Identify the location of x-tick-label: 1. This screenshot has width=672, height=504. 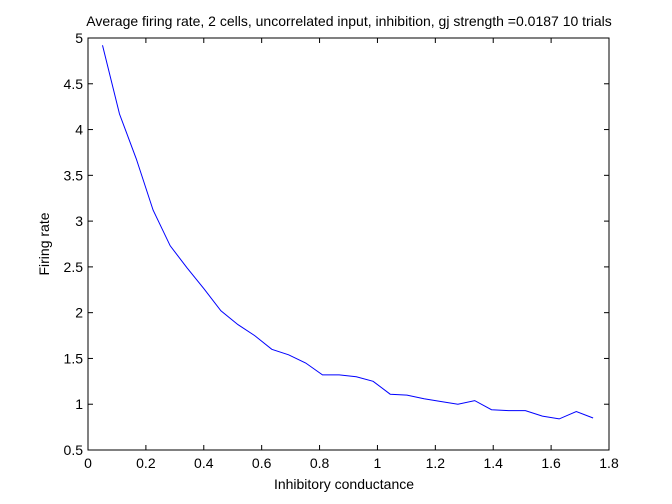
(378, 463).